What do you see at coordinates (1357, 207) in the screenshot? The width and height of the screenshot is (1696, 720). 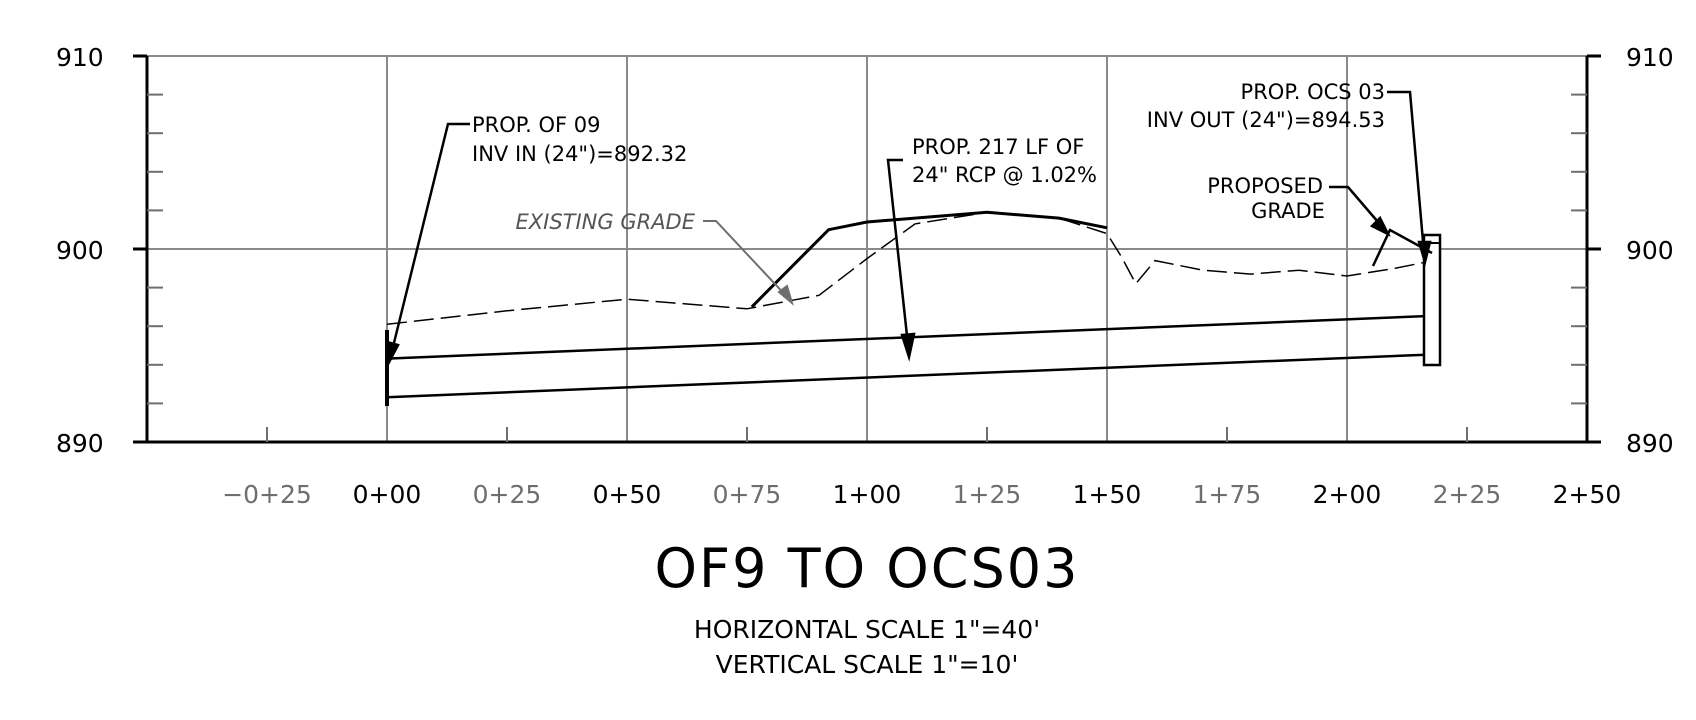 I see `proposed-grade-leader` at bounding box center [1357, 207].